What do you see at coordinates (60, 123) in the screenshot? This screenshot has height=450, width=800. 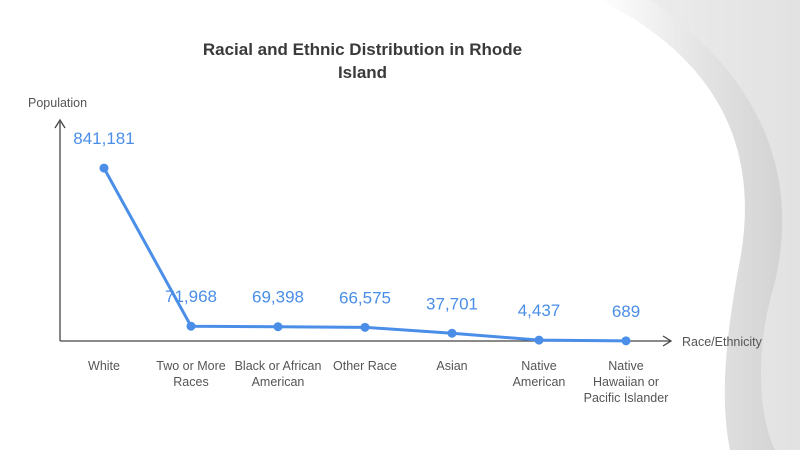 I see `y-arrow` at bounding box center [60, 123].